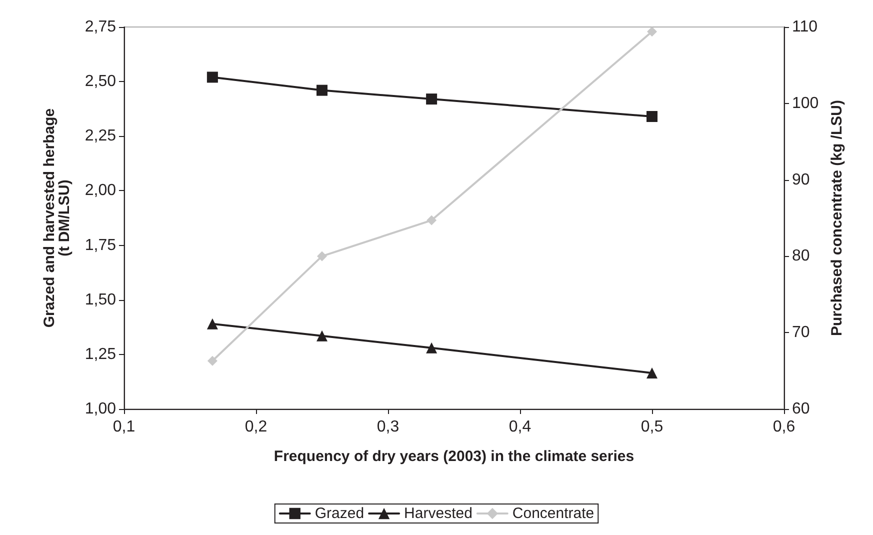  What do you see at coordinates (553, 513) in the screenshot?
I see `legend-label: Concentrate` at bounding box center [553, 513].